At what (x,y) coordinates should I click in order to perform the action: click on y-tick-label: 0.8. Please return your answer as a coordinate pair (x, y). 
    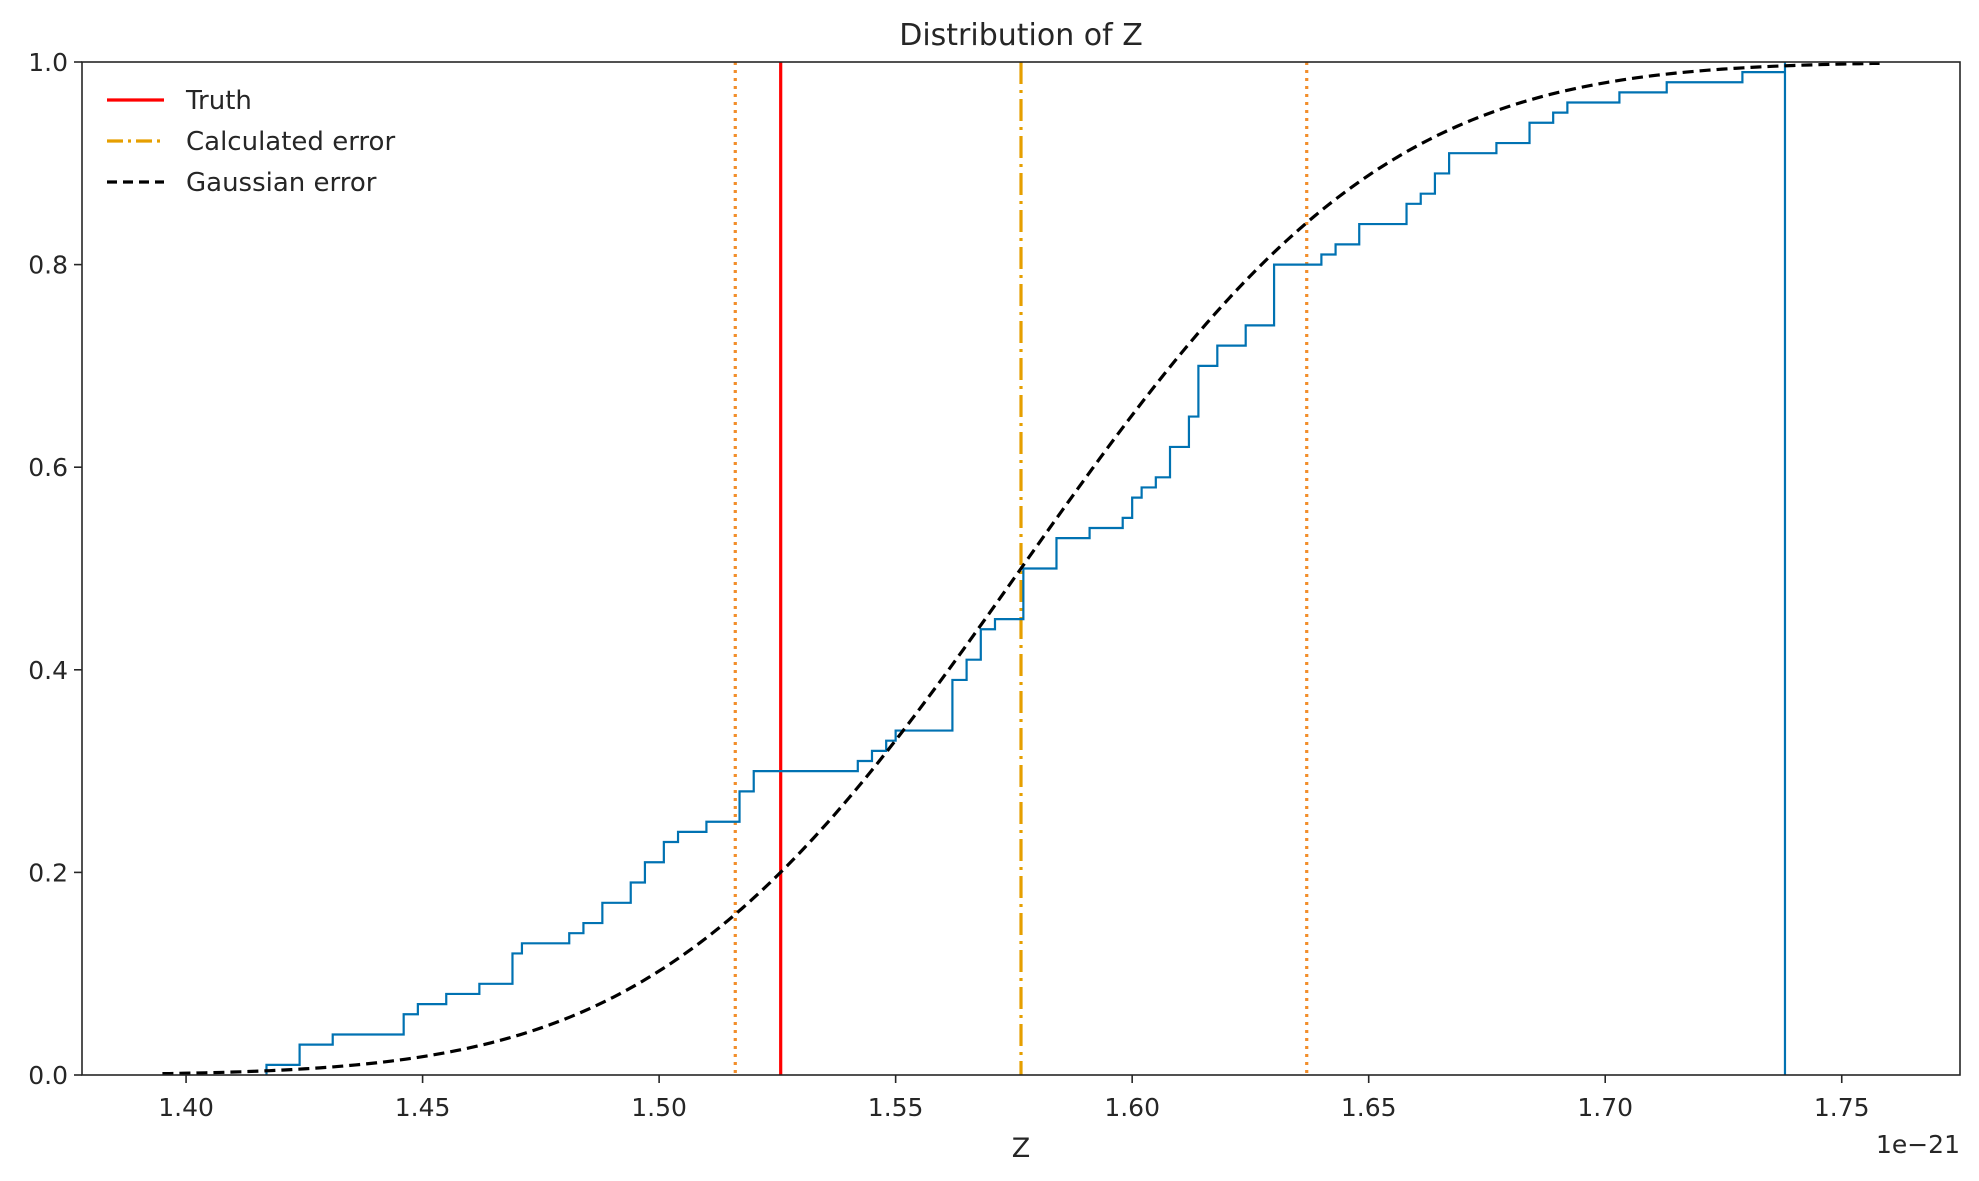
    Looking at the image, I should click on (48, 265).